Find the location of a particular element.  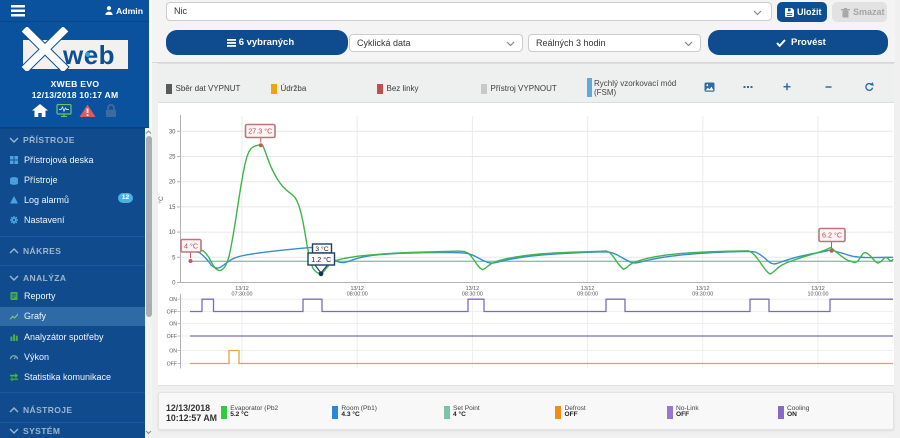

svg-text: 20 is located at coordinates (172, 183).